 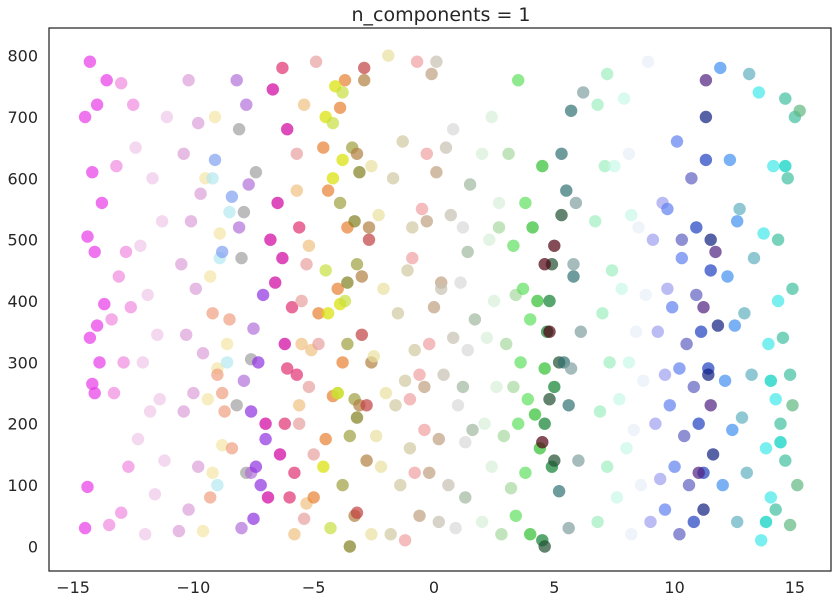 I want to click on y-tick-label: 600, so click(x=22, y=178).